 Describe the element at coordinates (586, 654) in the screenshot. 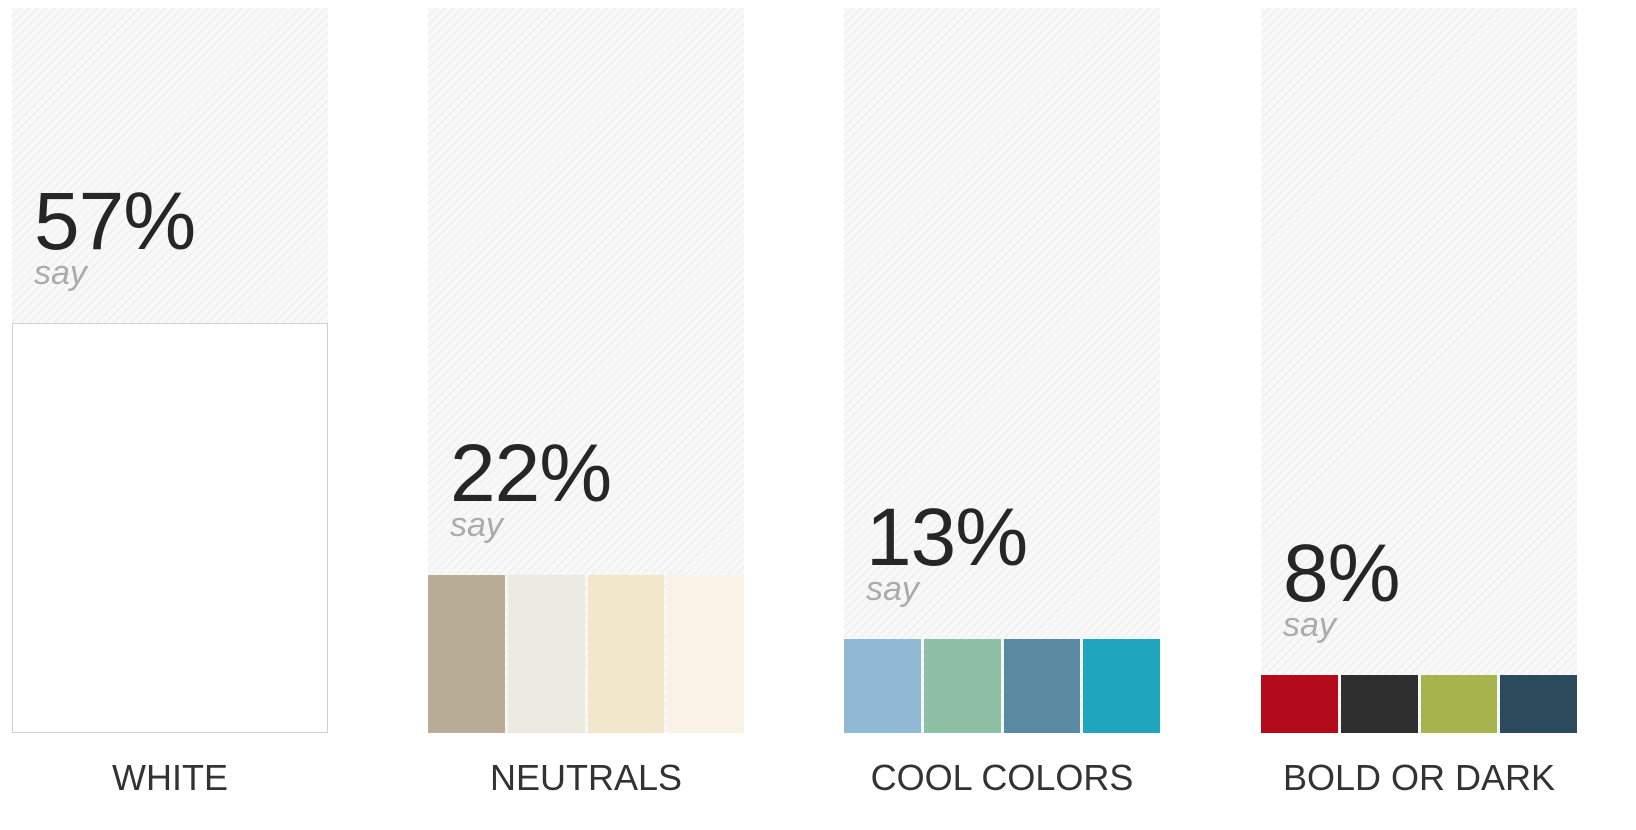

I see `bar-neutrals` at that location.